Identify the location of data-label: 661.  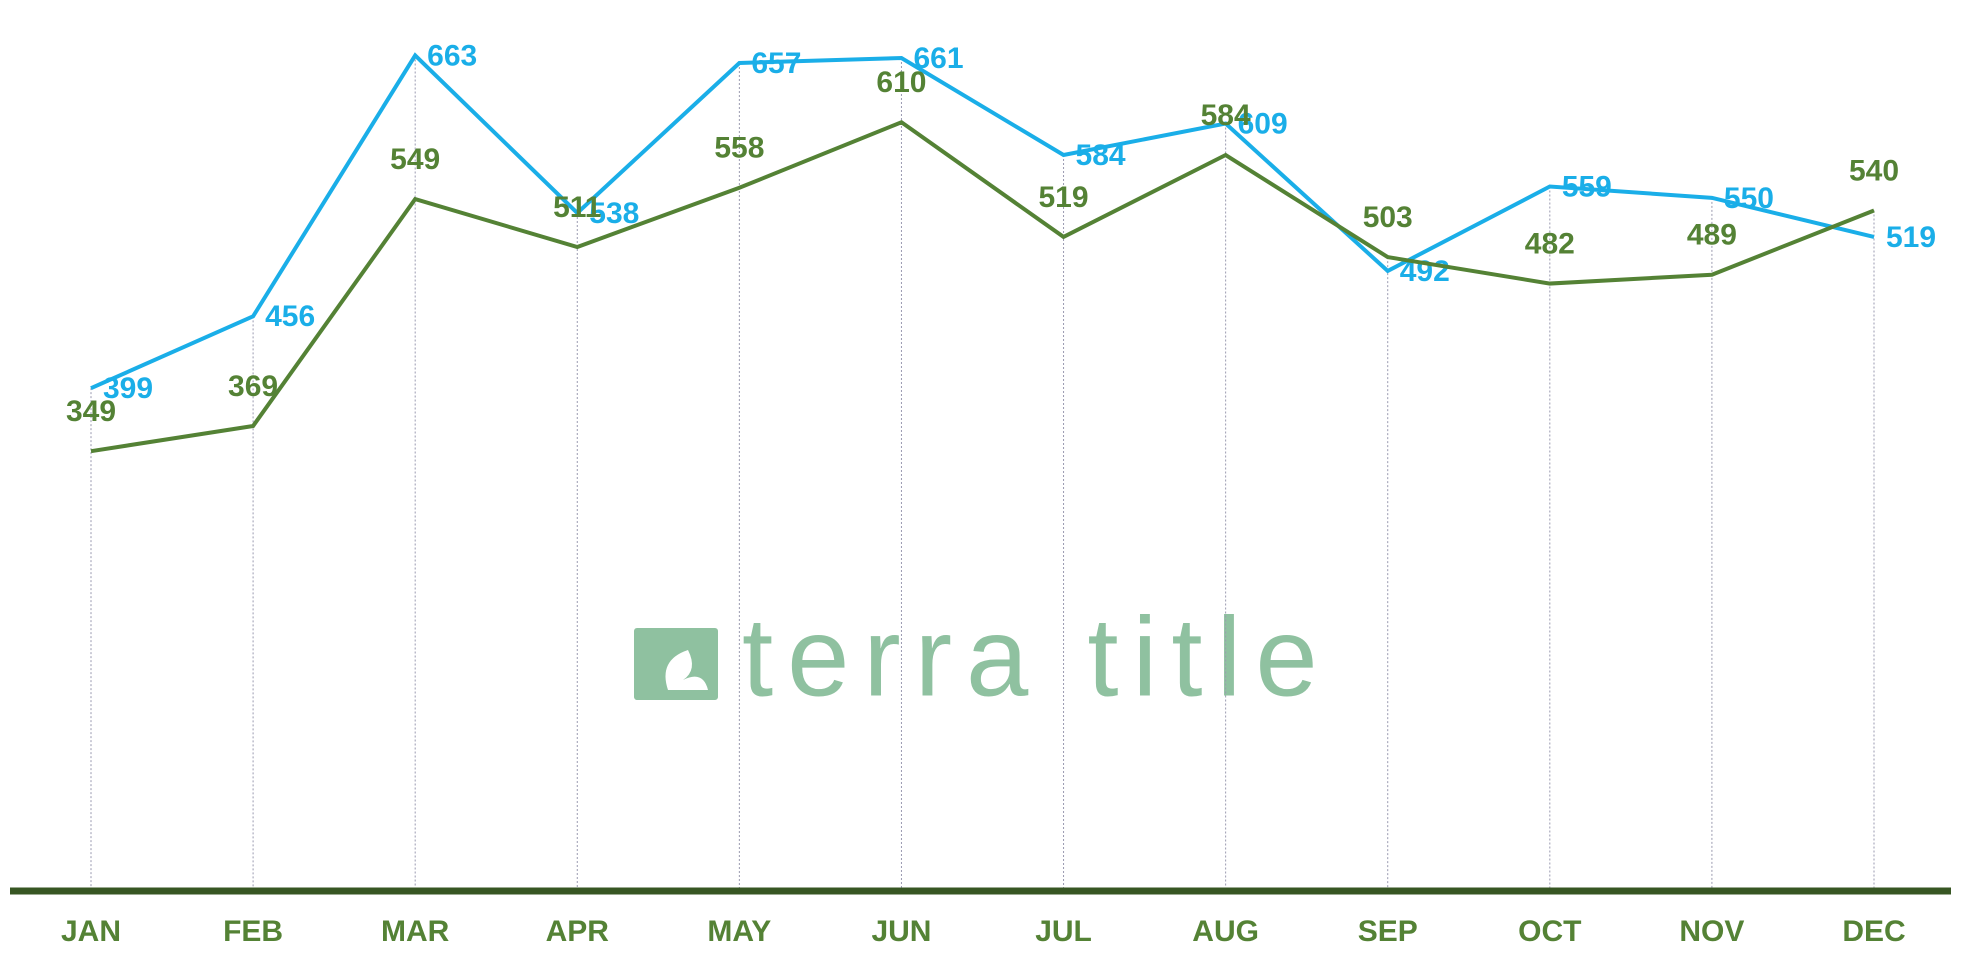
(938, 58).